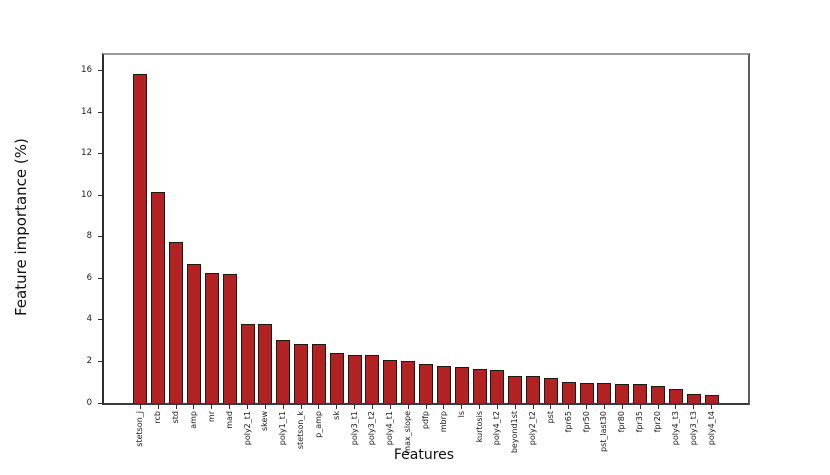  What do you see at coordinates (229, 420) in the screenshot?
I see `x-tick-label: mad` at bounding box center [229, 420].